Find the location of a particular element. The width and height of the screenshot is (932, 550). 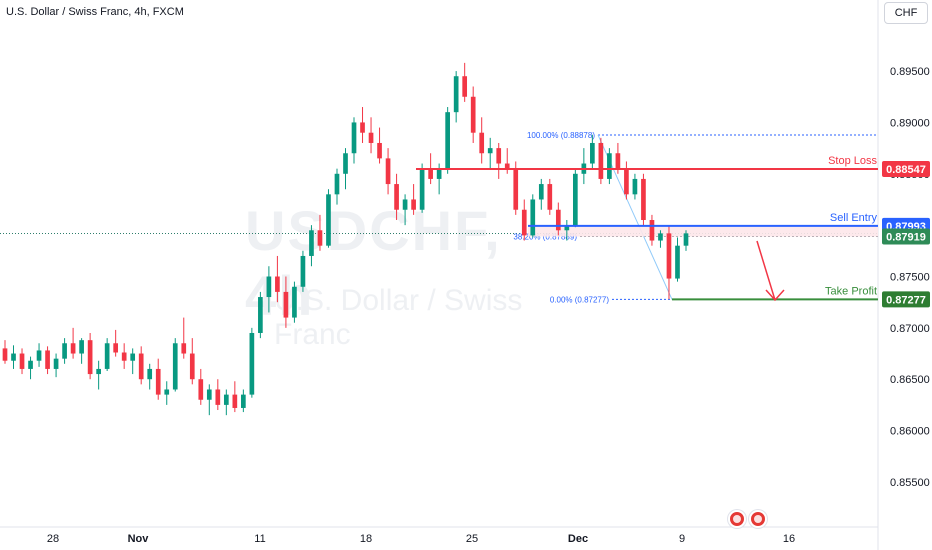

y-tick-label: 0.85500 is located at coordinates (910, 483).